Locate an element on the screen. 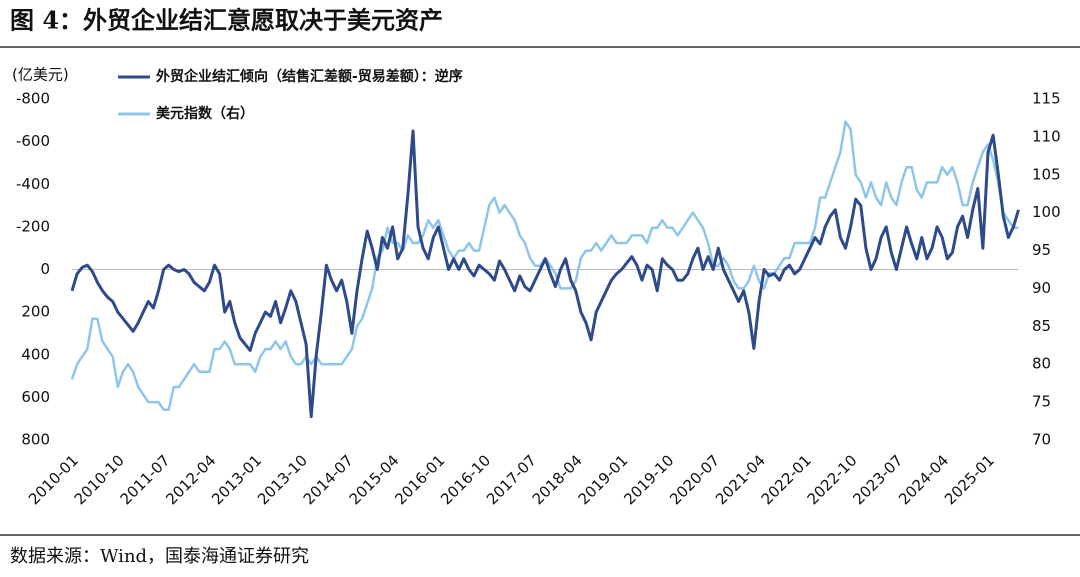 The width and height of the screenshot is (1080, 577). x-tick-label: 2015-04 is located at coordinates (374, 479).